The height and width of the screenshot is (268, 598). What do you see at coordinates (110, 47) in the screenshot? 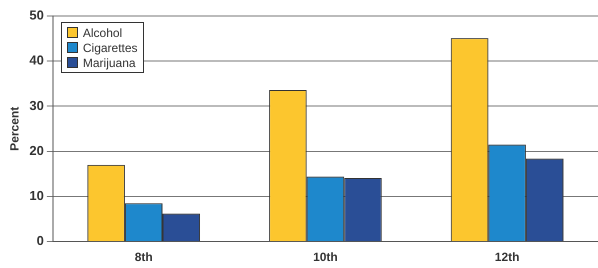
I see `legend-label: Cigarettes` at bounding box center [110, 47].